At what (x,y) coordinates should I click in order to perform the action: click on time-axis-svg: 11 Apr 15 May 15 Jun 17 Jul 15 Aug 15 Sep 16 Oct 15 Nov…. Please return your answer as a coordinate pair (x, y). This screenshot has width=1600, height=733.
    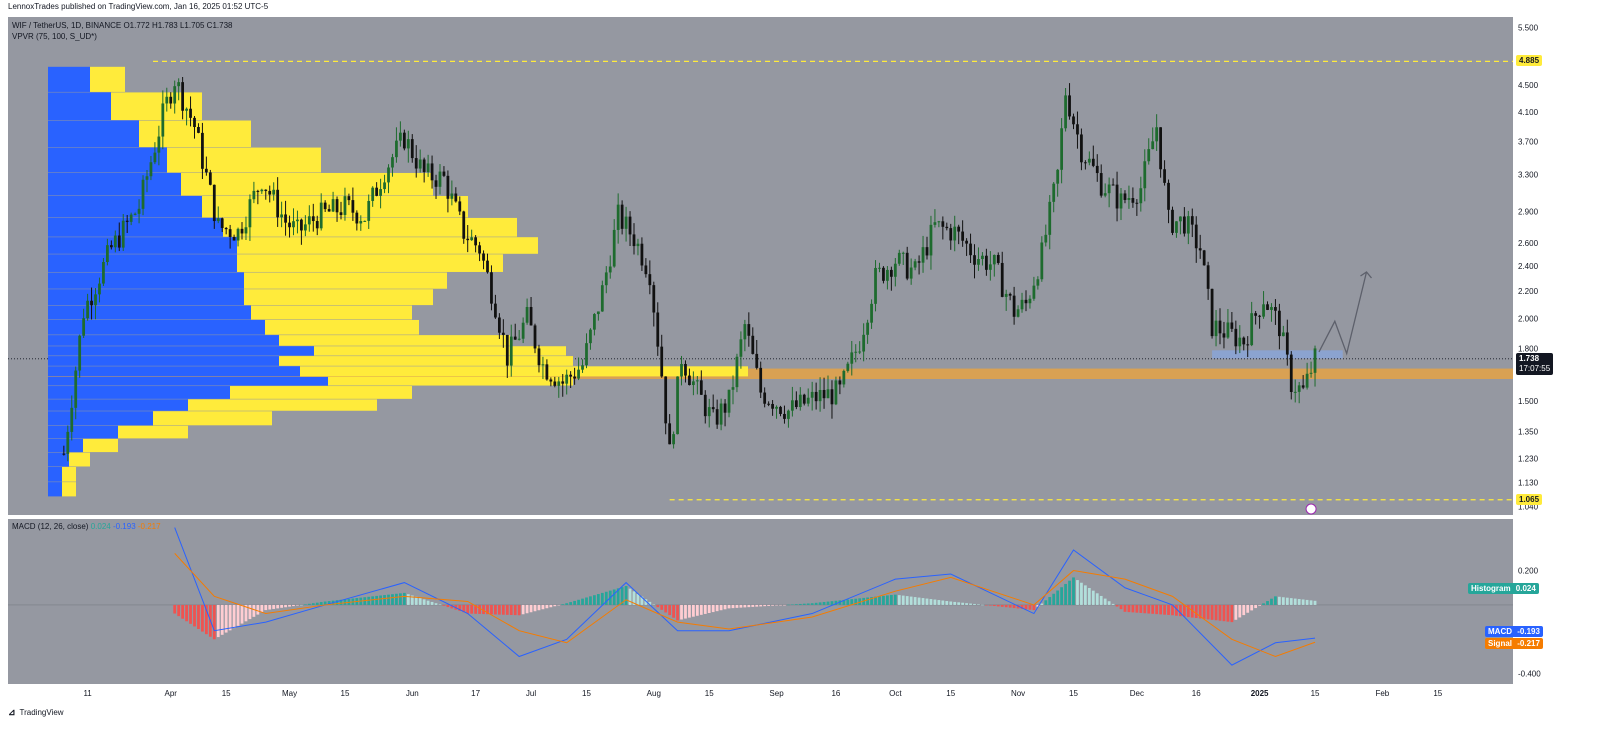
    Looking at the image, I should click on (762, 693).